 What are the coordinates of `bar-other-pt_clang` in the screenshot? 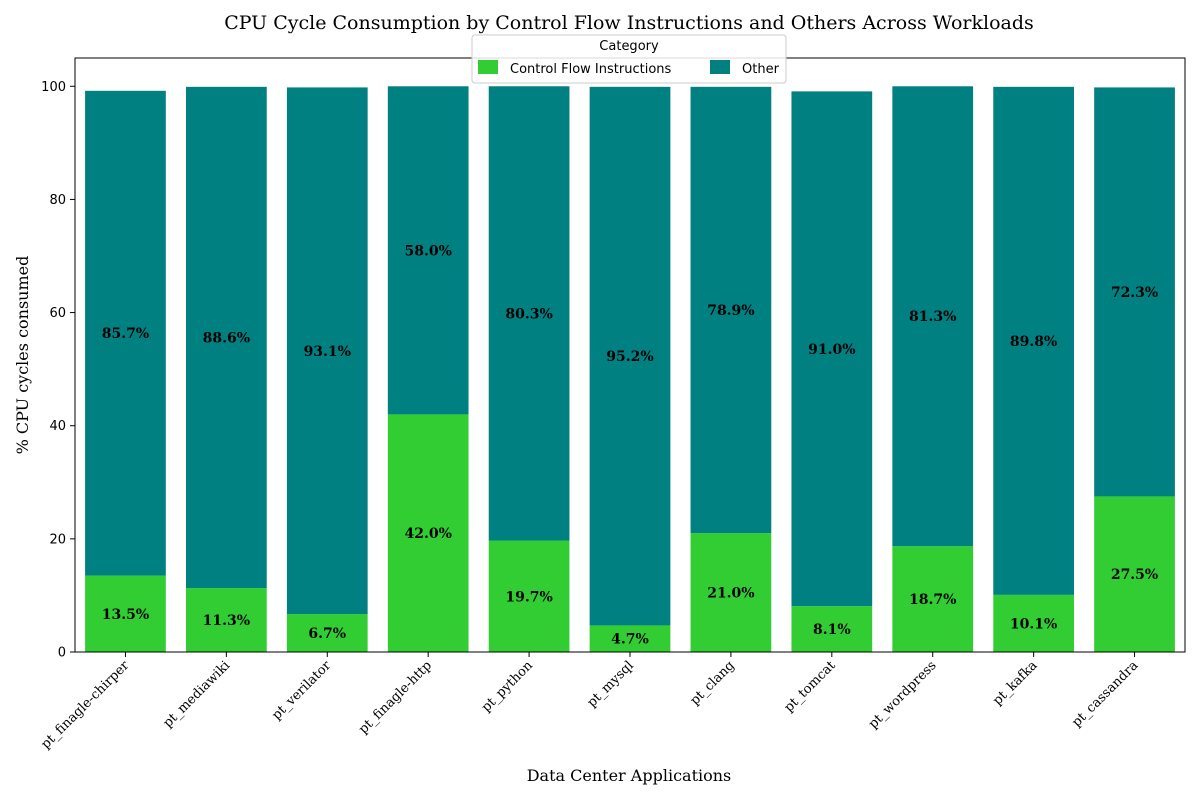 It's located at (731, 310).